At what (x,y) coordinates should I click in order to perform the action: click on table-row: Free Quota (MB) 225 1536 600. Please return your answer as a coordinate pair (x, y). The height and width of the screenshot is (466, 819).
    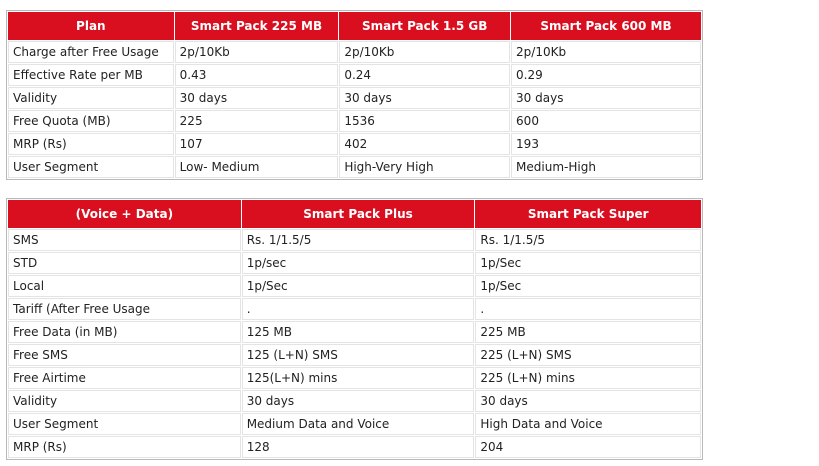
    Looking at the image, I should click on (354, 121).